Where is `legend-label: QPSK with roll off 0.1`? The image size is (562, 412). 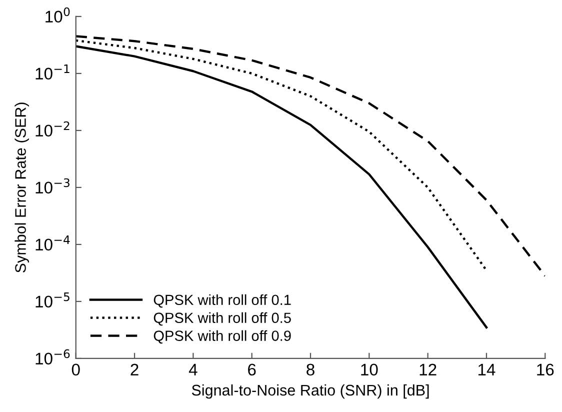 legend-label: QPSK with roll off 0.1 is located at coordinates (222, 301).